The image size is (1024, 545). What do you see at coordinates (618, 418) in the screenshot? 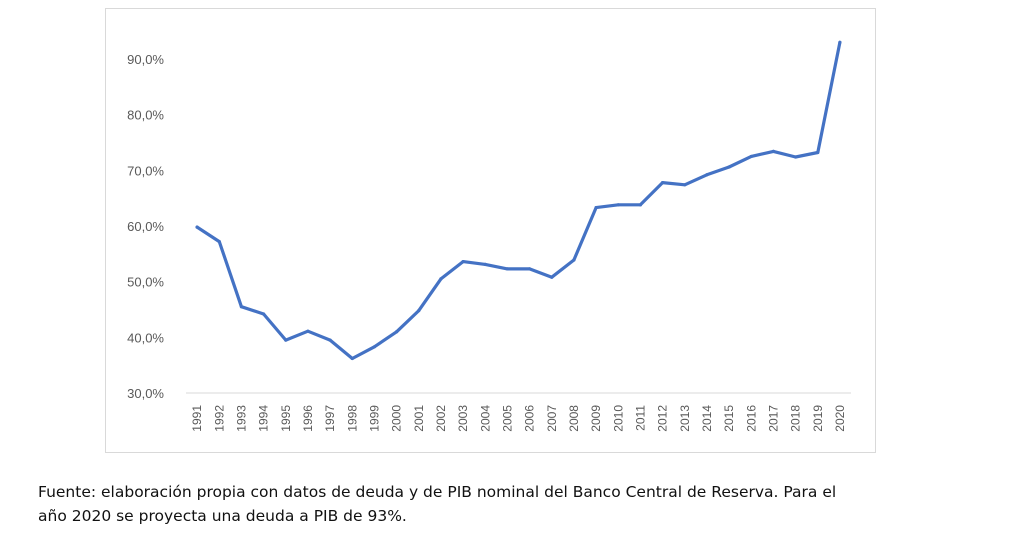
I see `x-tick-label: 2010` at bounding box center [618, 418].